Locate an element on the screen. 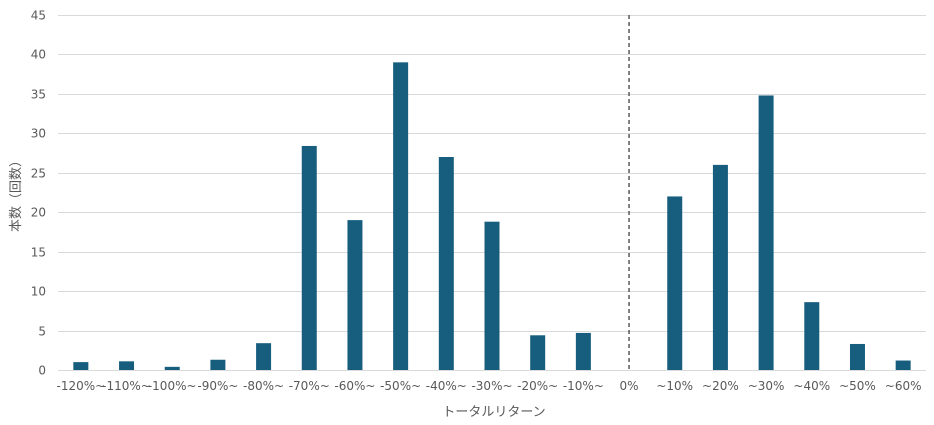  x-tick-label: -20%~ is located at coordinates (537, 386).